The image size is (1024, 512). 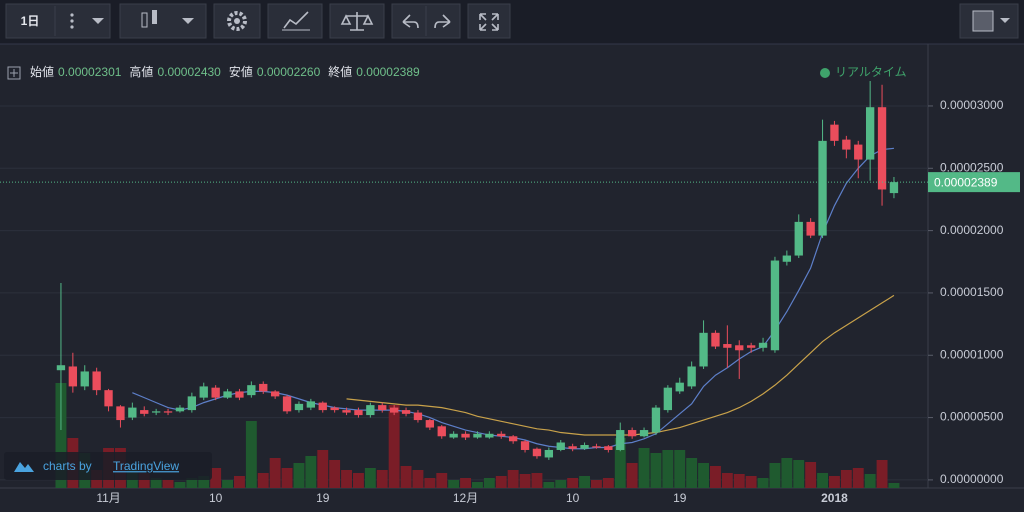 I want to click on legend-toggle, so click(x=14, y=73).